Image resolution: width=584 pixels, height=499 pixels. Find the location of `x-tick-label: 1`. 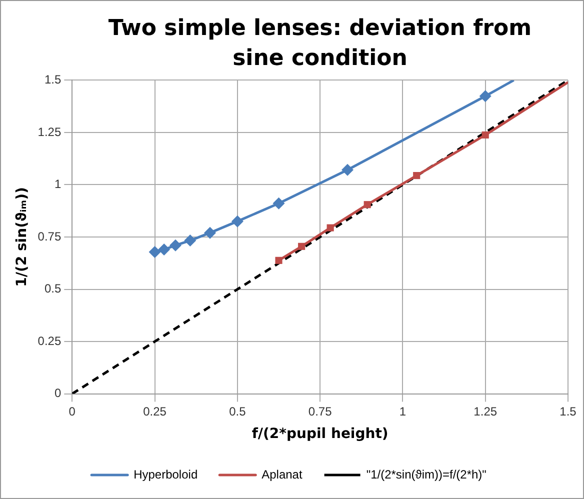

x-tick-label: 1 is located at coordinates (402, 411).